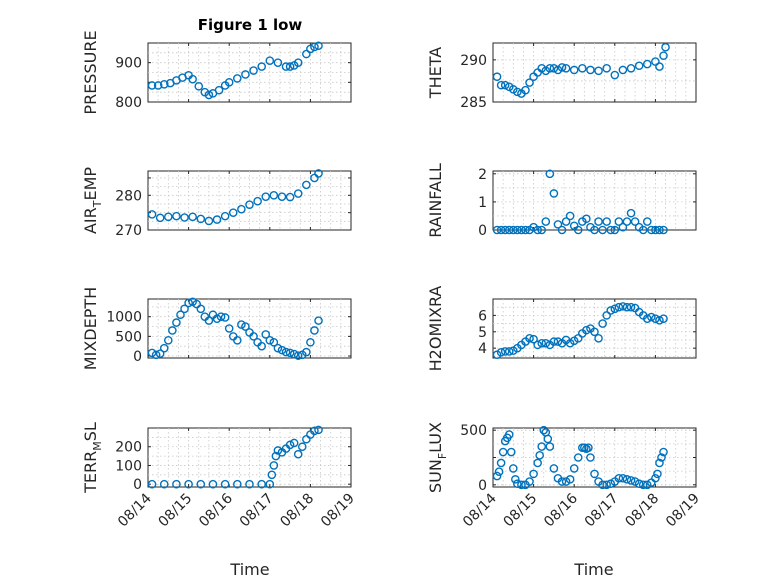 The height and width of the screenshot is (583, 778). What do you see at coordinates (482, 333) in the screenshot?
I see `y-tick-label: 5` at bounding box center [482, 333].